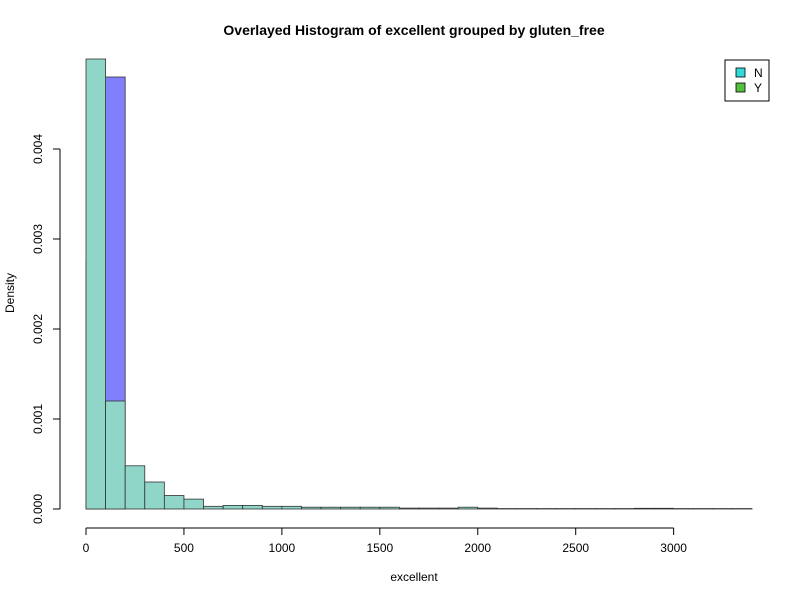 The image size is (800, 600). Describe the element at coordinates (46, 329) in the screenshot. I see `y-axis: 0.000 0.001 0.002 0.003 0.004` at that location.